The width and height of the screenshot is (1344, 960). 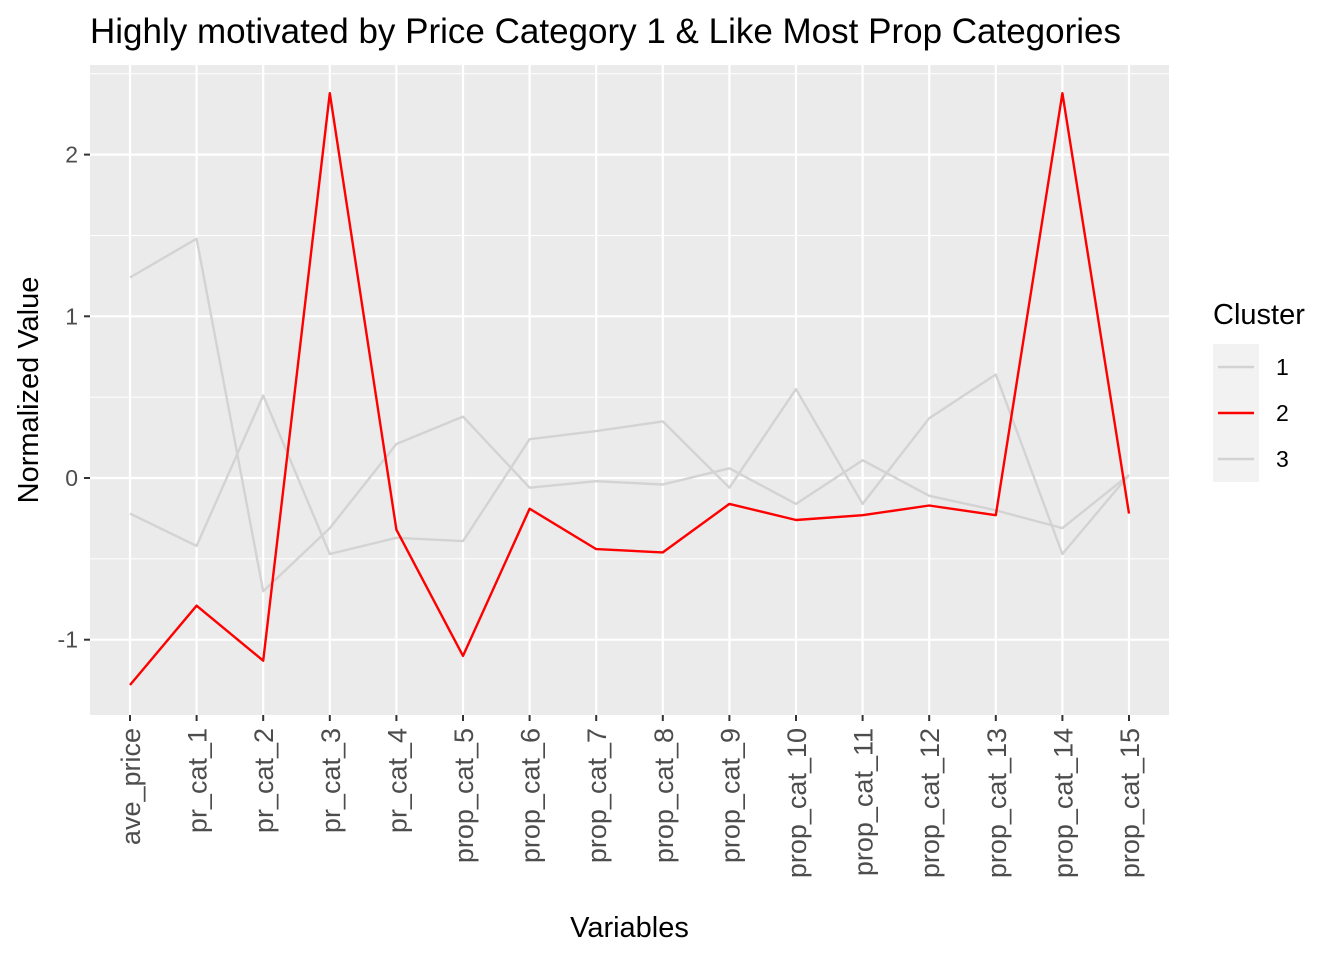 I want to click on legend-label-1: 1, so click(x=1282, y=367).